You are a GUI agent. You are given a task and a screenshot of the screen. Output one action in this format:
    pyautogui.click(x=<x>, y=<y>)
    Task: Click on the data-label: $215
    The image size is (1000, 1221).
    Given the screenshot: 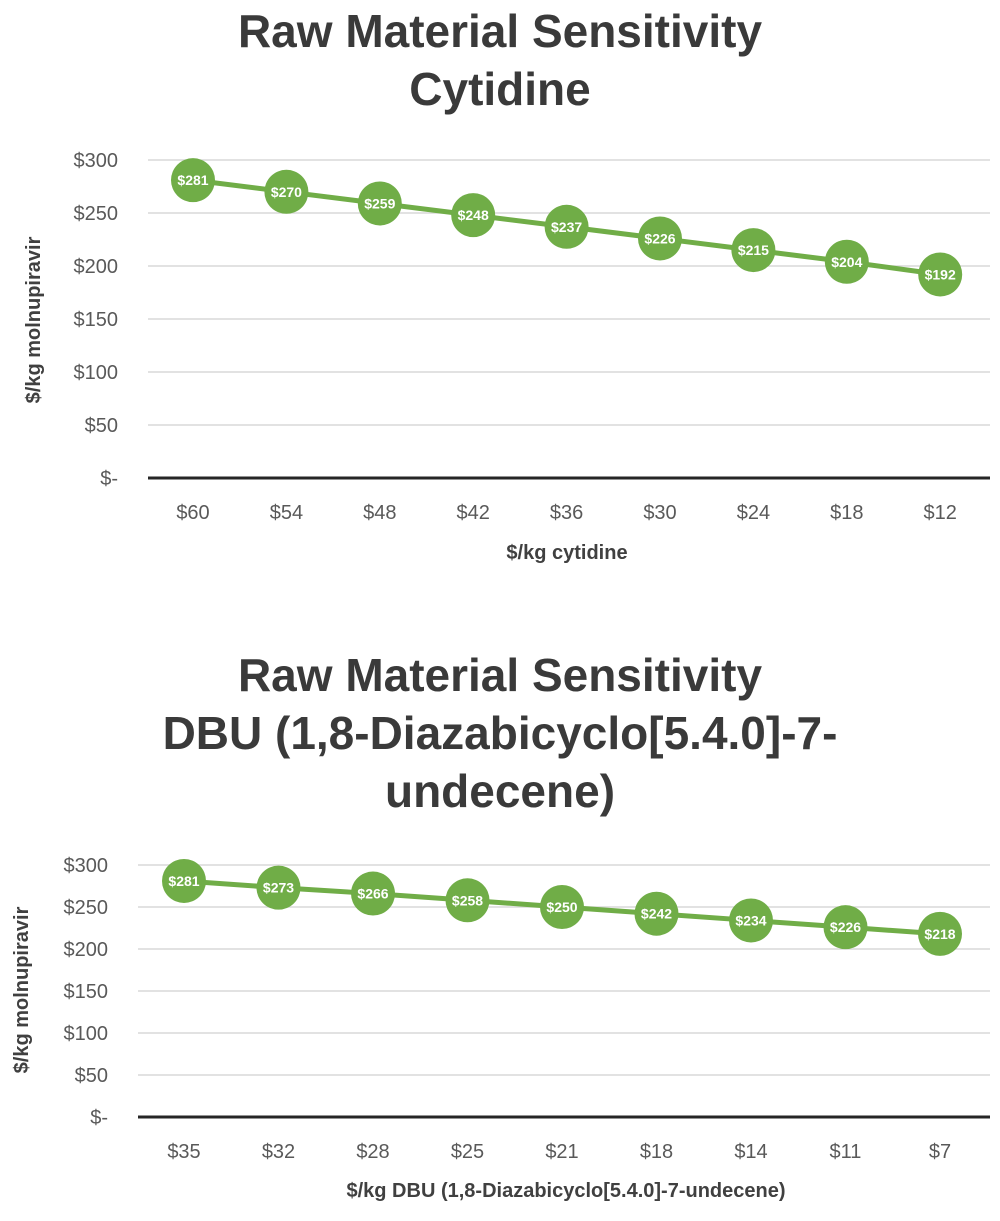 What is the action you would take?
    pyautogui.click(x=753, y=250)
    